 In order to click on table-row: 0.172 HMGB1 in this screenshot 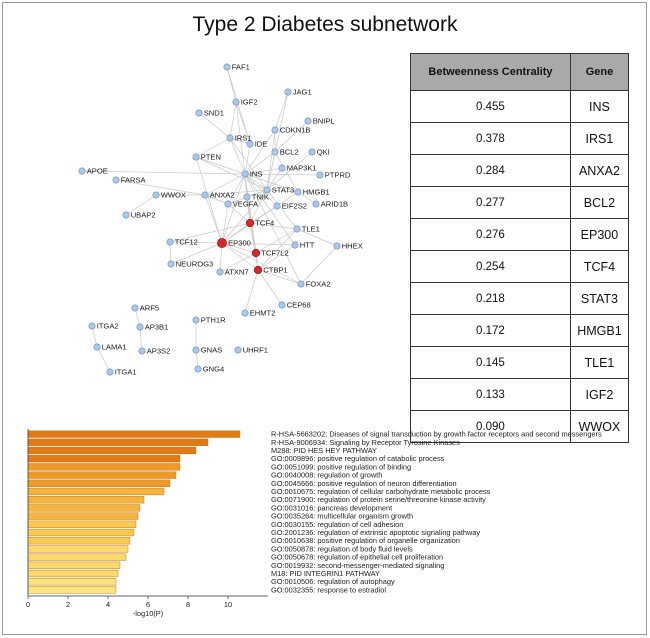, I will do `click(520, 330)`.